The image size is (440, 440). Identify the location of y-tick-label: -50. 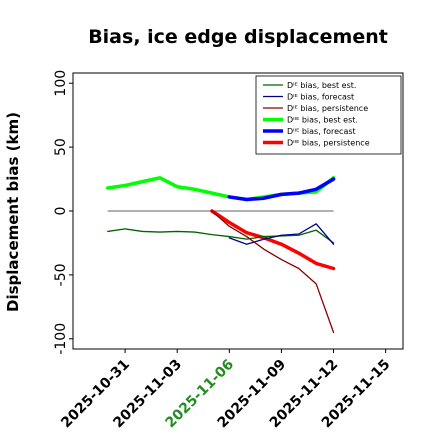
(61, 274).